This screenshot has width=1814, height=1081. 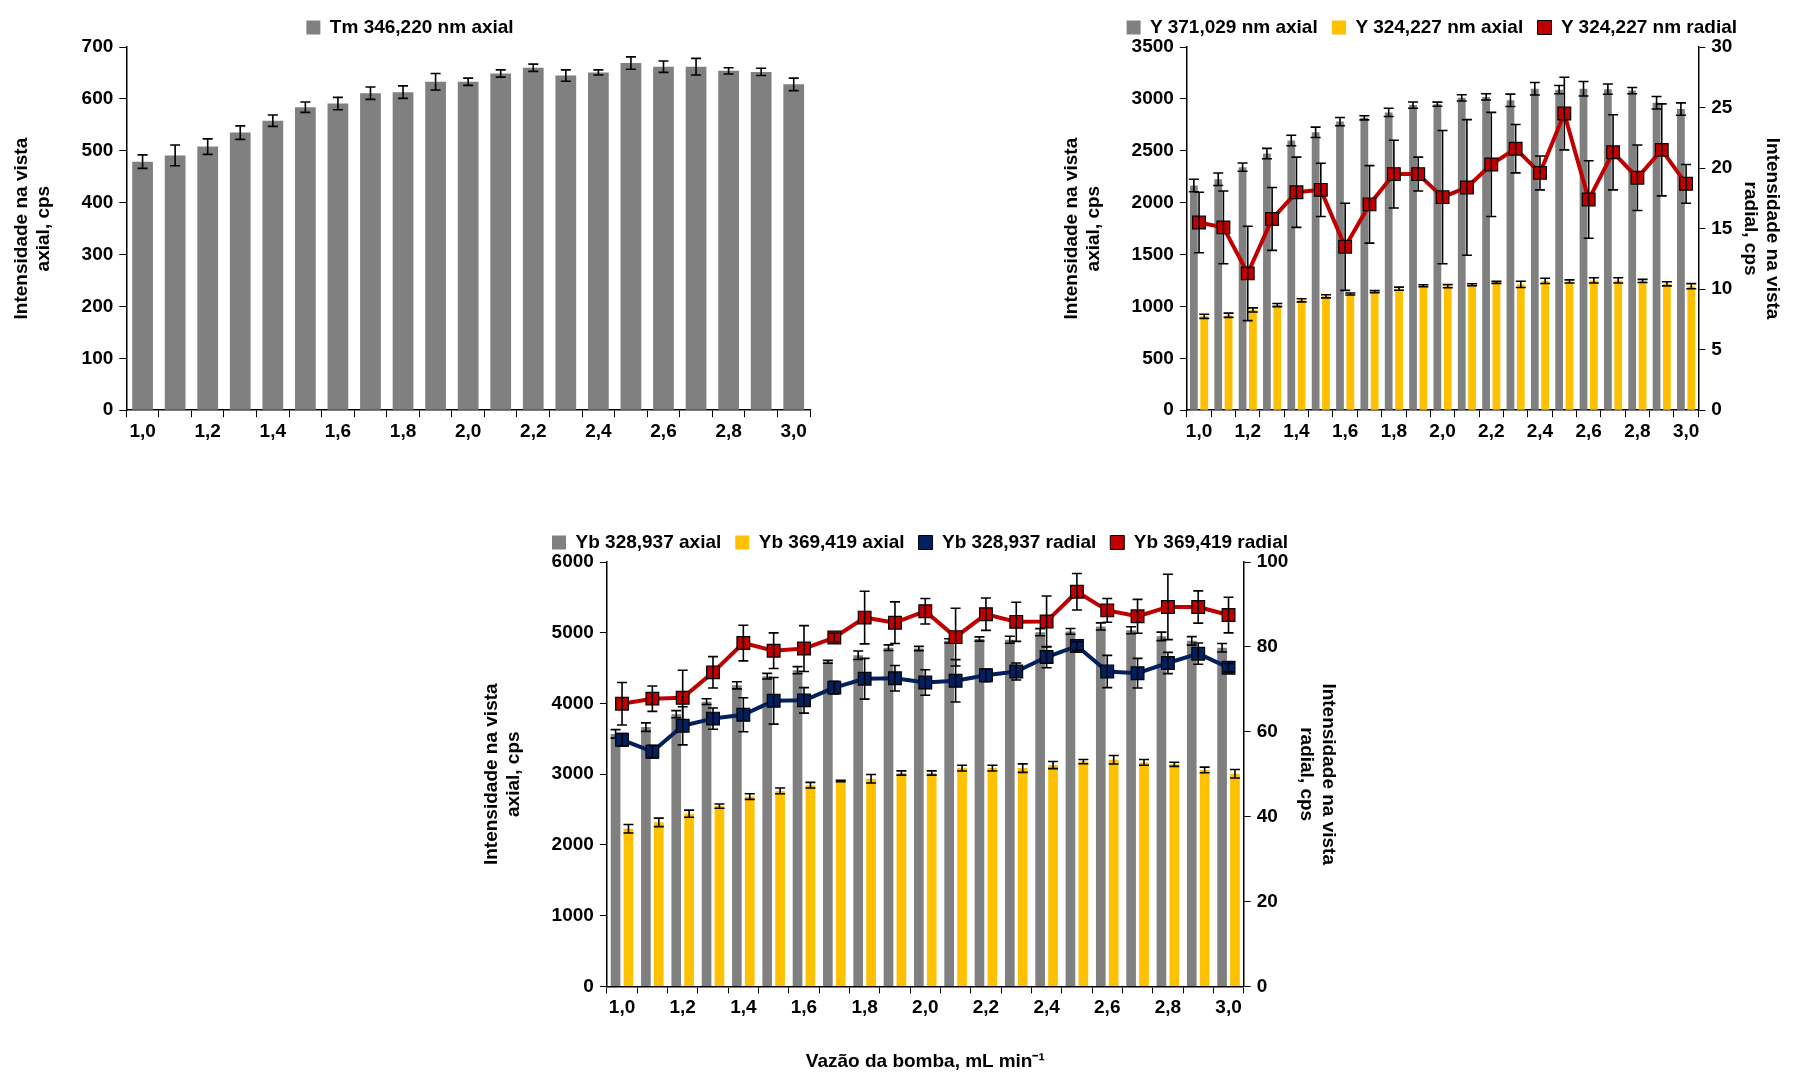 What do you see at coordinates (97, 357) in the screenshot?
I see `y-tick-label: 100` at bounding box center [97, 357].